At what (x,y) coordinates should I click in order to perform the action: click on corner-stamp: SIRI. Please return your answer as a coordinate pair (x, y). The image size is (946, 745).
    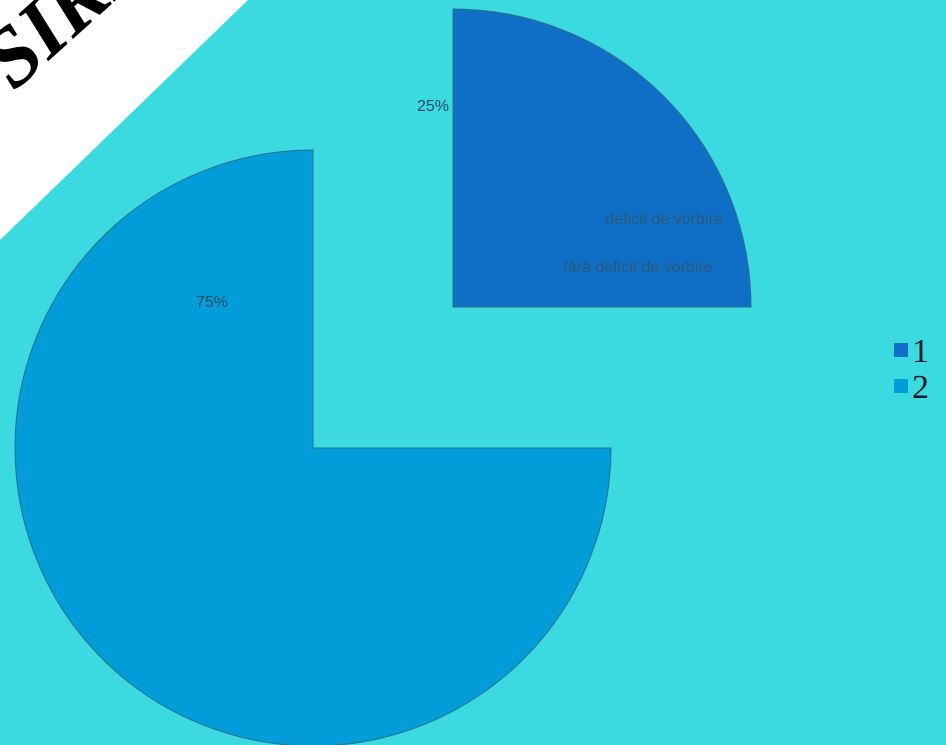
    Looking at the image, I should click on (124, 120).